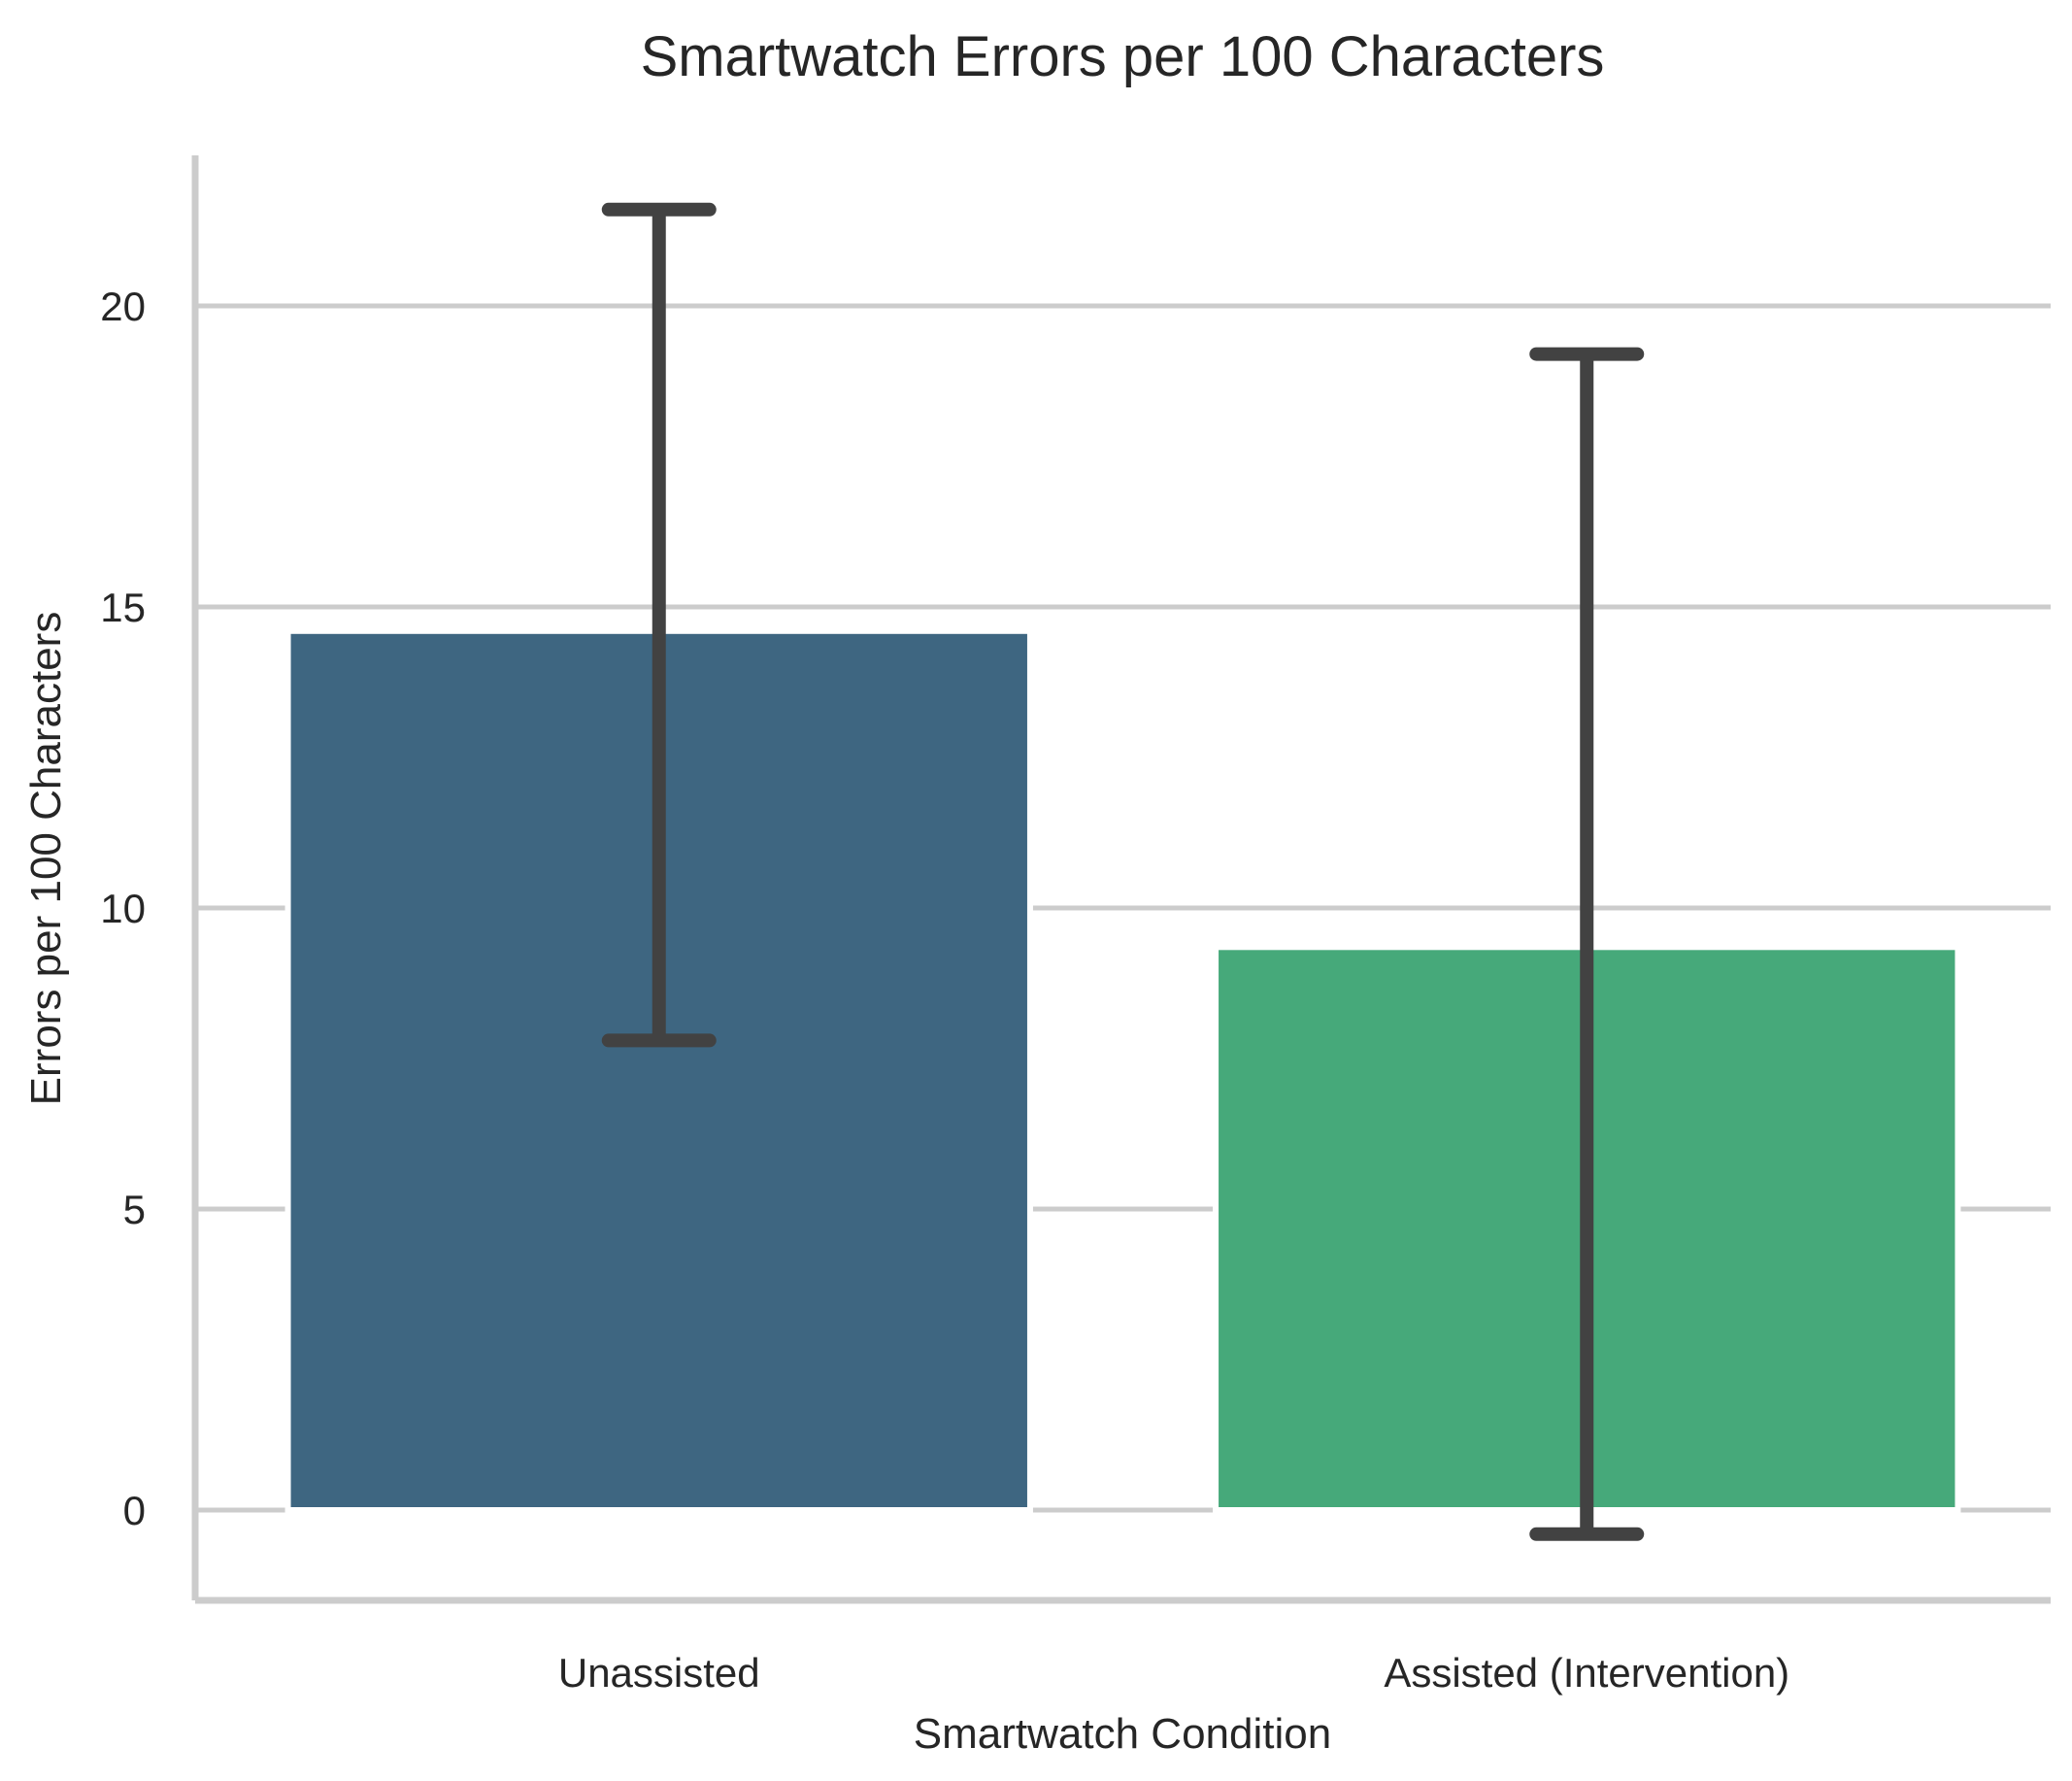 The image size is (2072, 1781). What do you see at coordinates (46, 859) in the screenshot?
I see `y-axis-label: Errors per 100 Characters` at bounding box center [46, 859].